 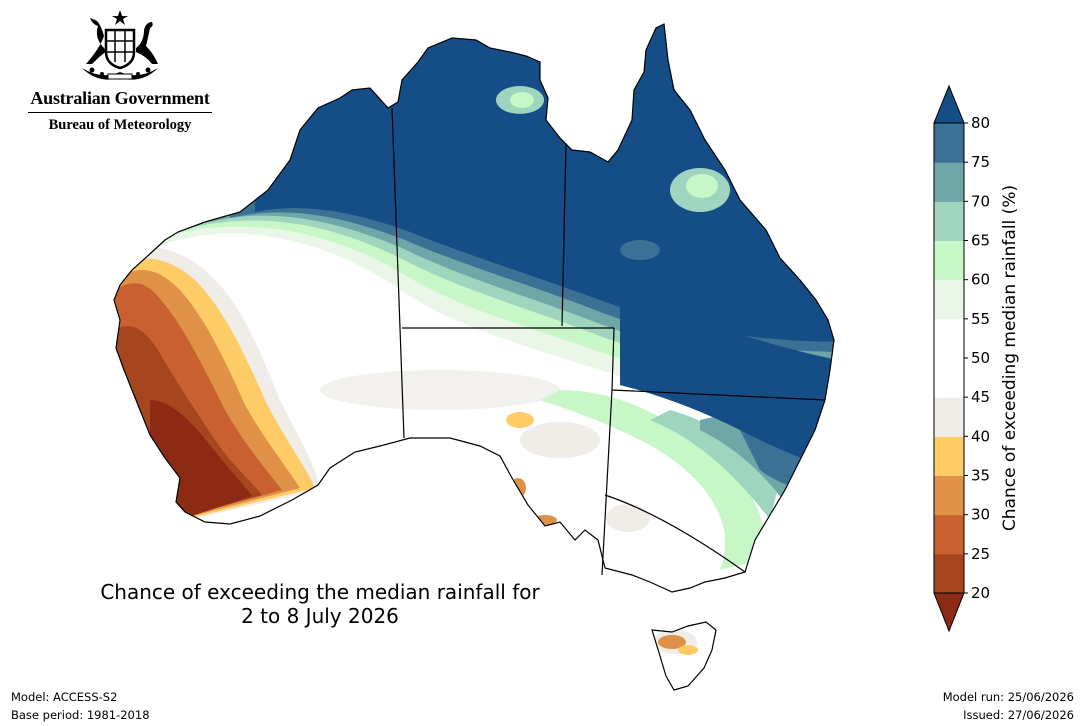 I want to click on colorbar-tick-label: 70, so click(x=980, y=201).